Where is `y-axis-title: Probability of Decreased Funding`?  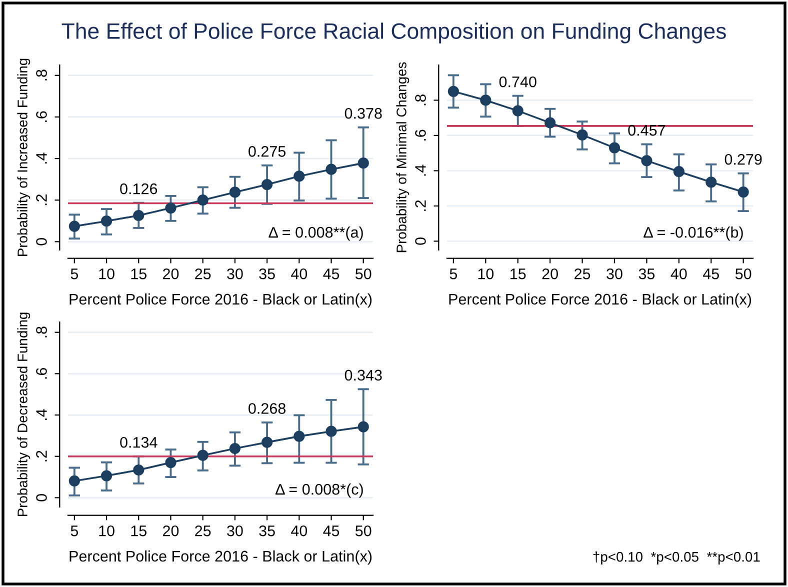 y-axis-title: Probability of Decreased Funding is located at coordinates (23, 414).